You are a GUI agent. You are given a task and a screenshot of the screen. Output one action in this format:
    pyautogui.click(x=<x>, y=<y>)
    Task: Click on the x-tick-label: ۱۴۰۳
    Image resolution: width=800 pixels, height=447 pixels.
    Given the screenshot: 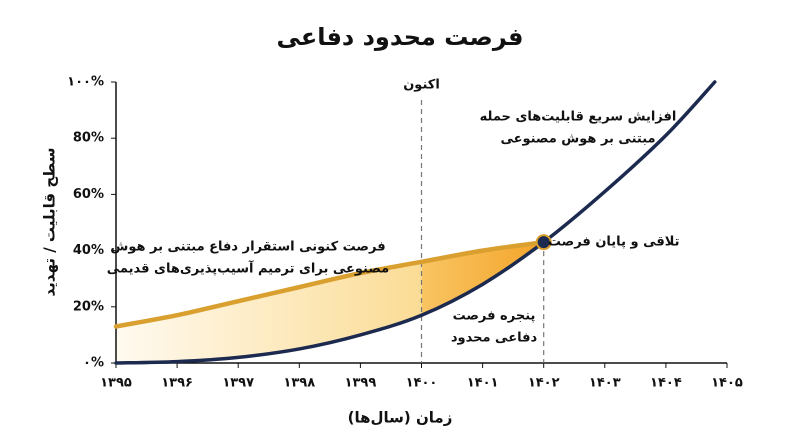 What is the action you would take?
    pyautogui.click(x=605, y=383)
    